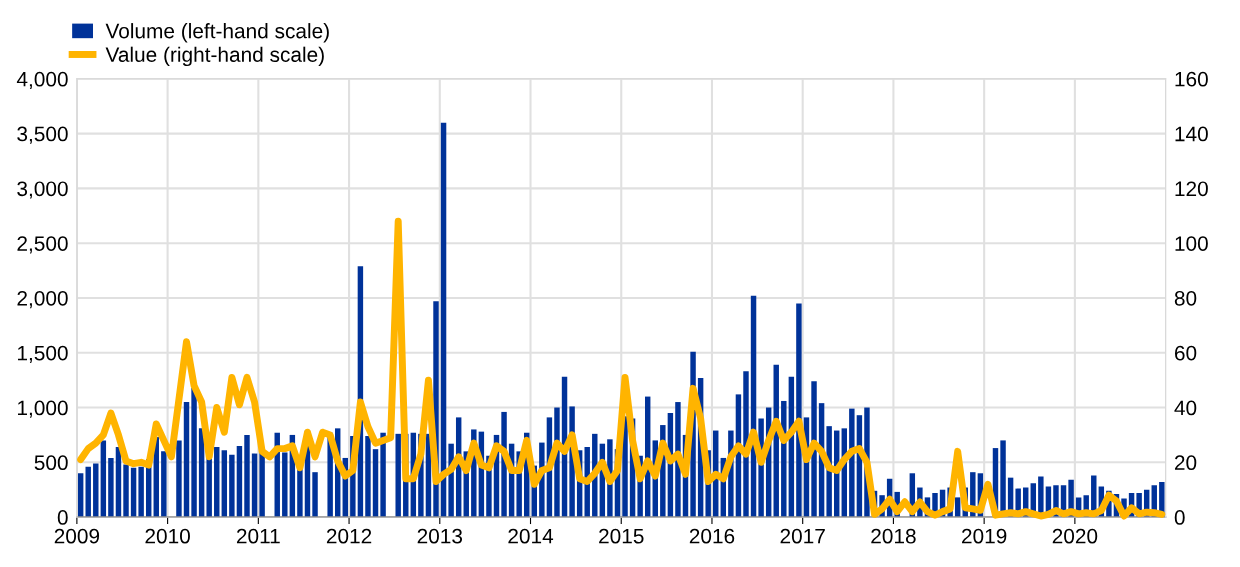 The height and width of the screenshot is (567, 1240). Describe the element at coordinates (712, 536) in the screenshot. I see `x-tick-label: 2016` at that location.